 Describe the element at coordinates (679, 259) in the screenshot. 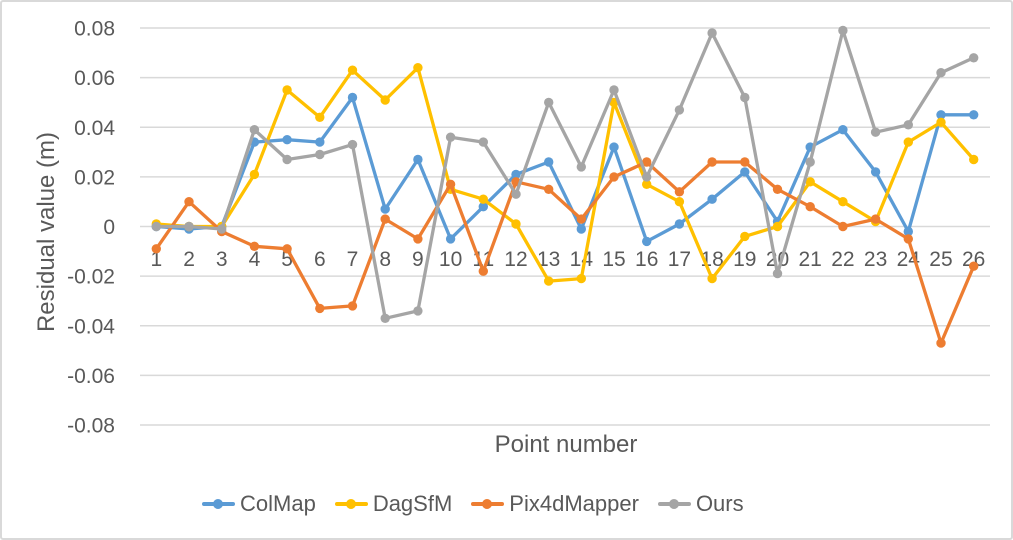

I see `x-tick-label: 17` at that location.